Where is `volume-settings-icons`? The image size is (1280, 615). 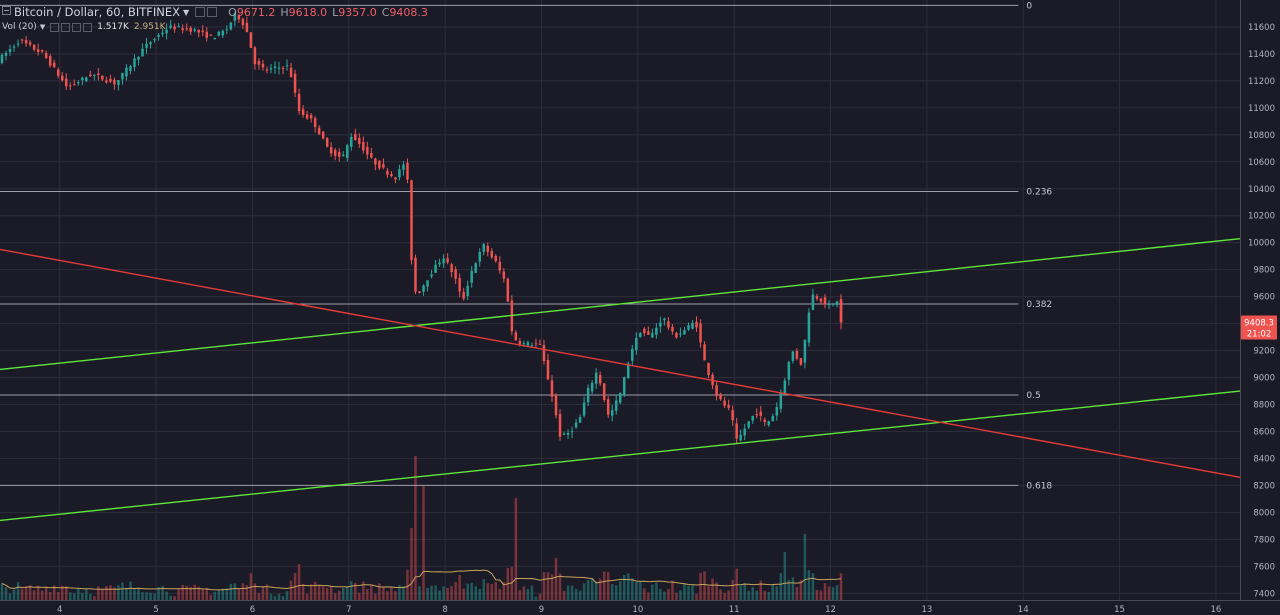
volume-settings-icons is located at coordinates (71, 27).